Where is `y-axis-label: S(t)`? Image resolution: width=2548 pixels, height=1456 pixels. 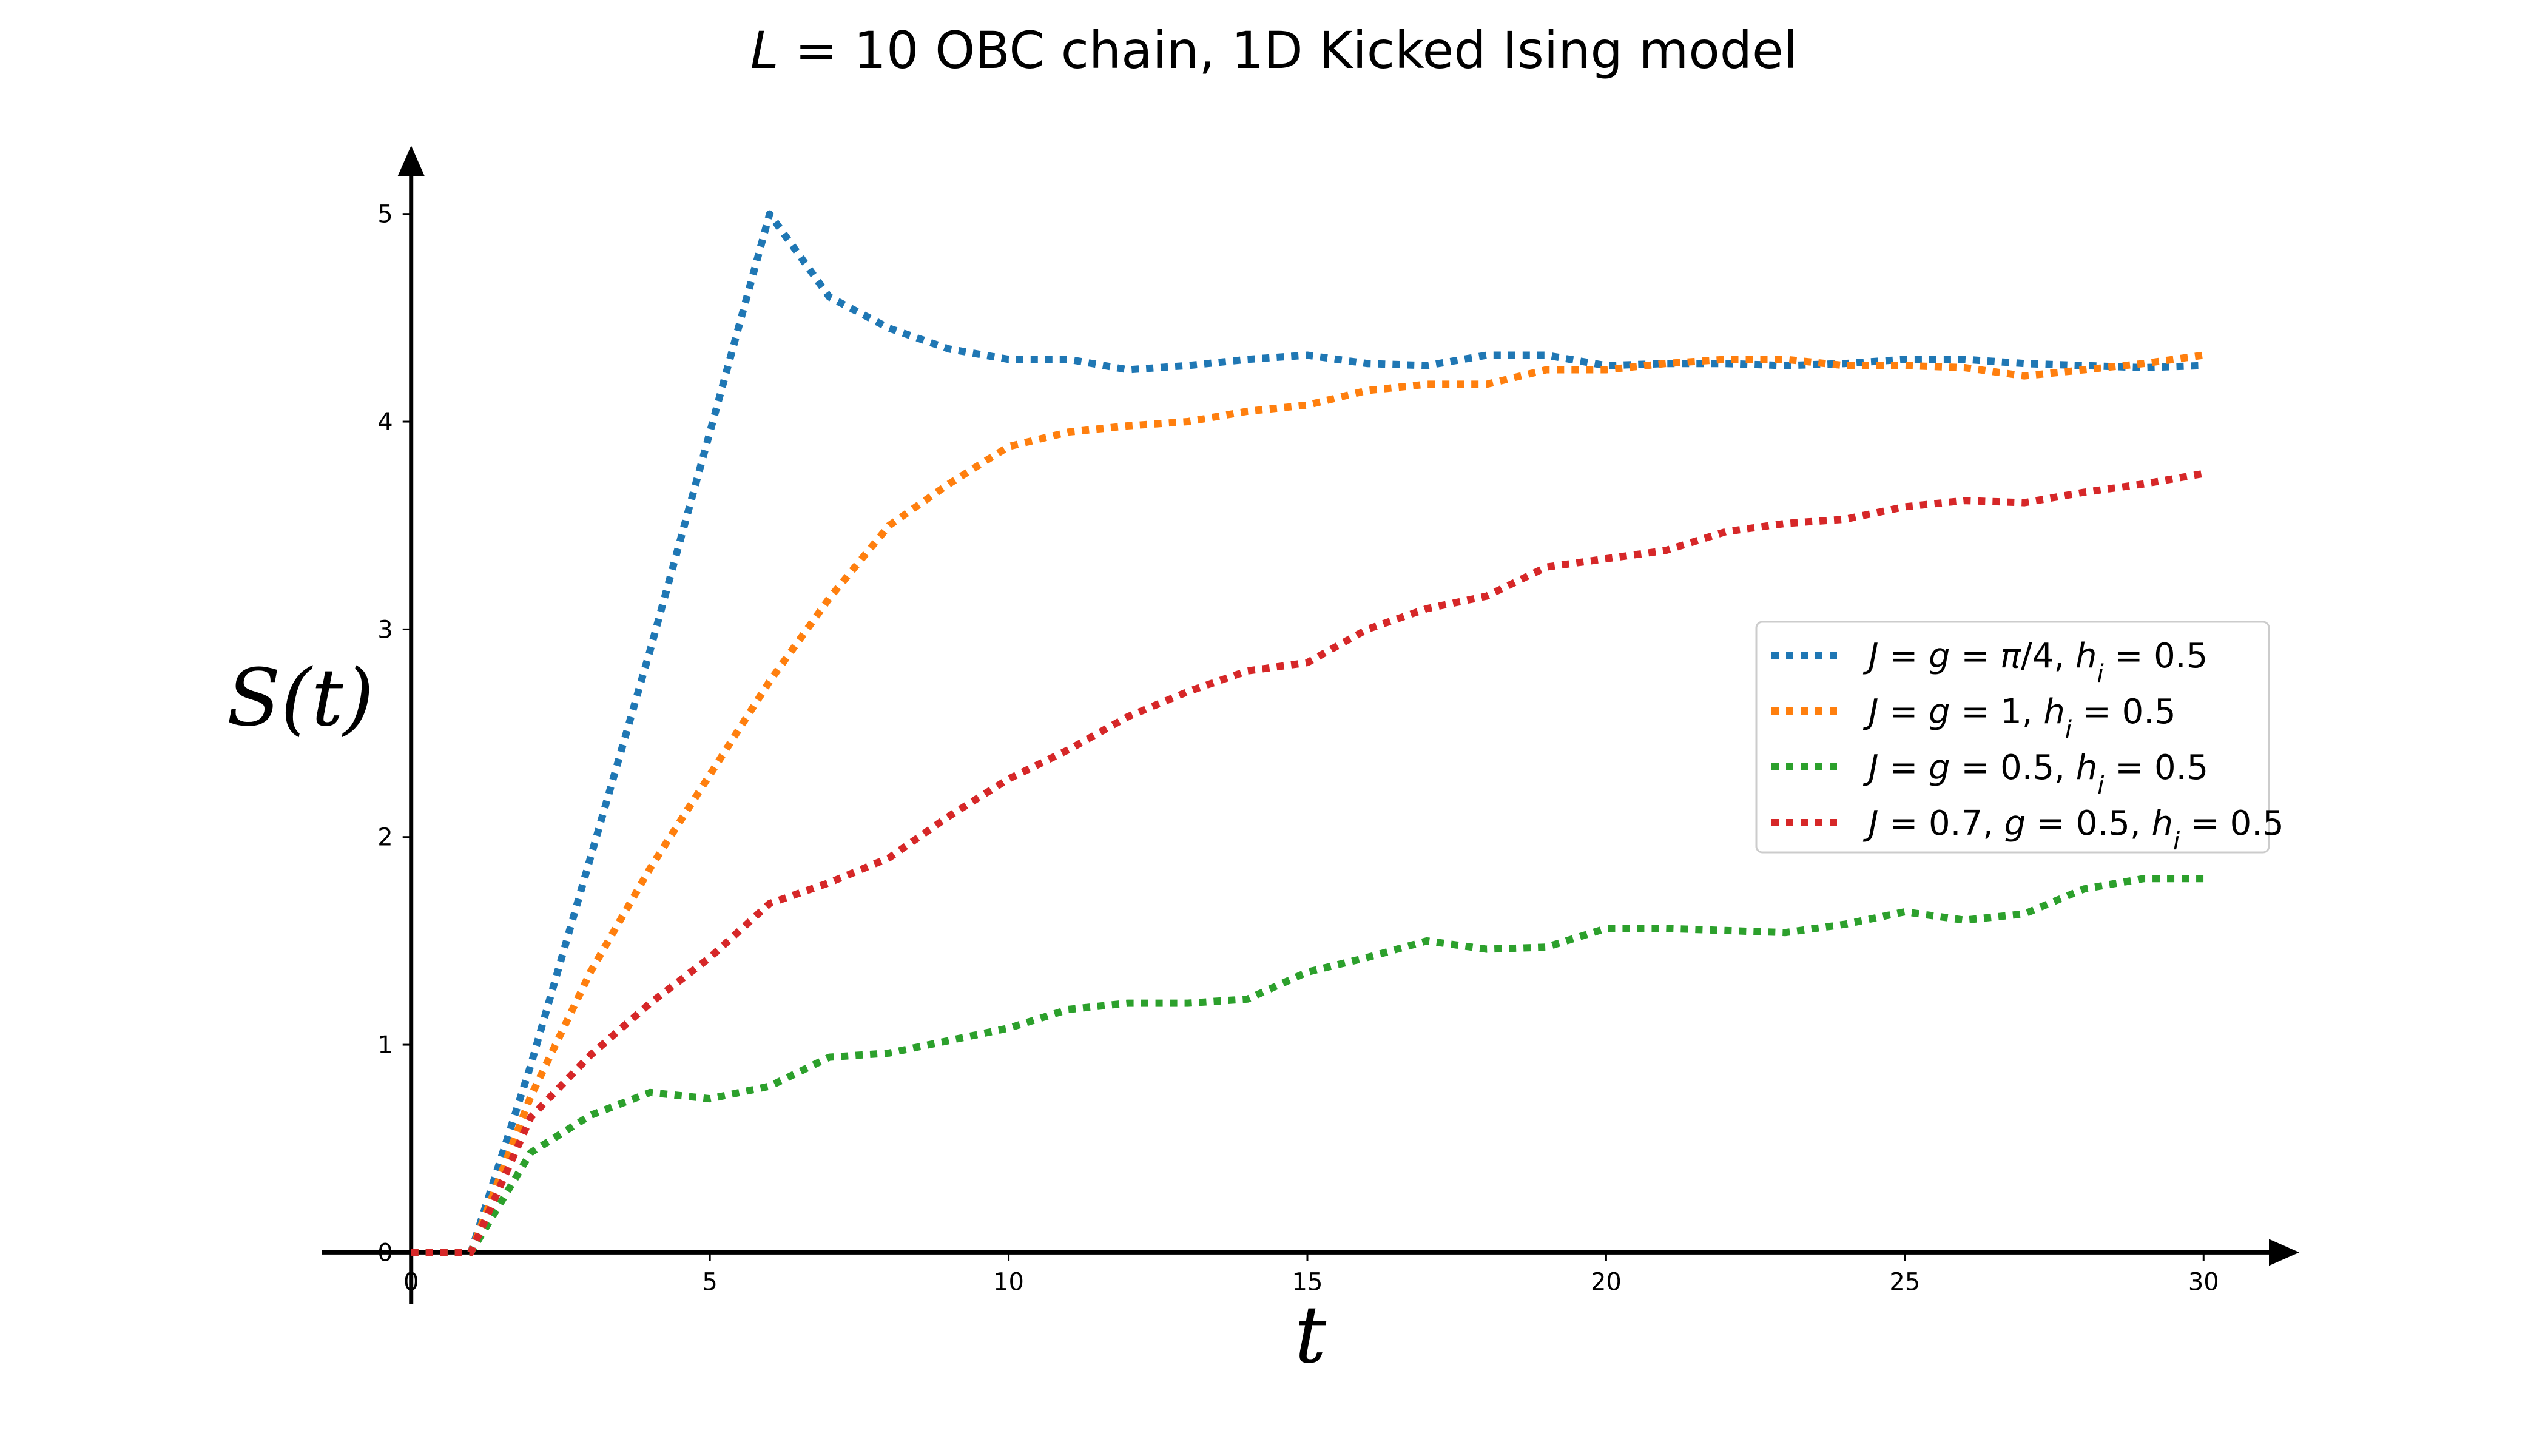
y-axis-label: S(t) is located at coordinates (300, 698).